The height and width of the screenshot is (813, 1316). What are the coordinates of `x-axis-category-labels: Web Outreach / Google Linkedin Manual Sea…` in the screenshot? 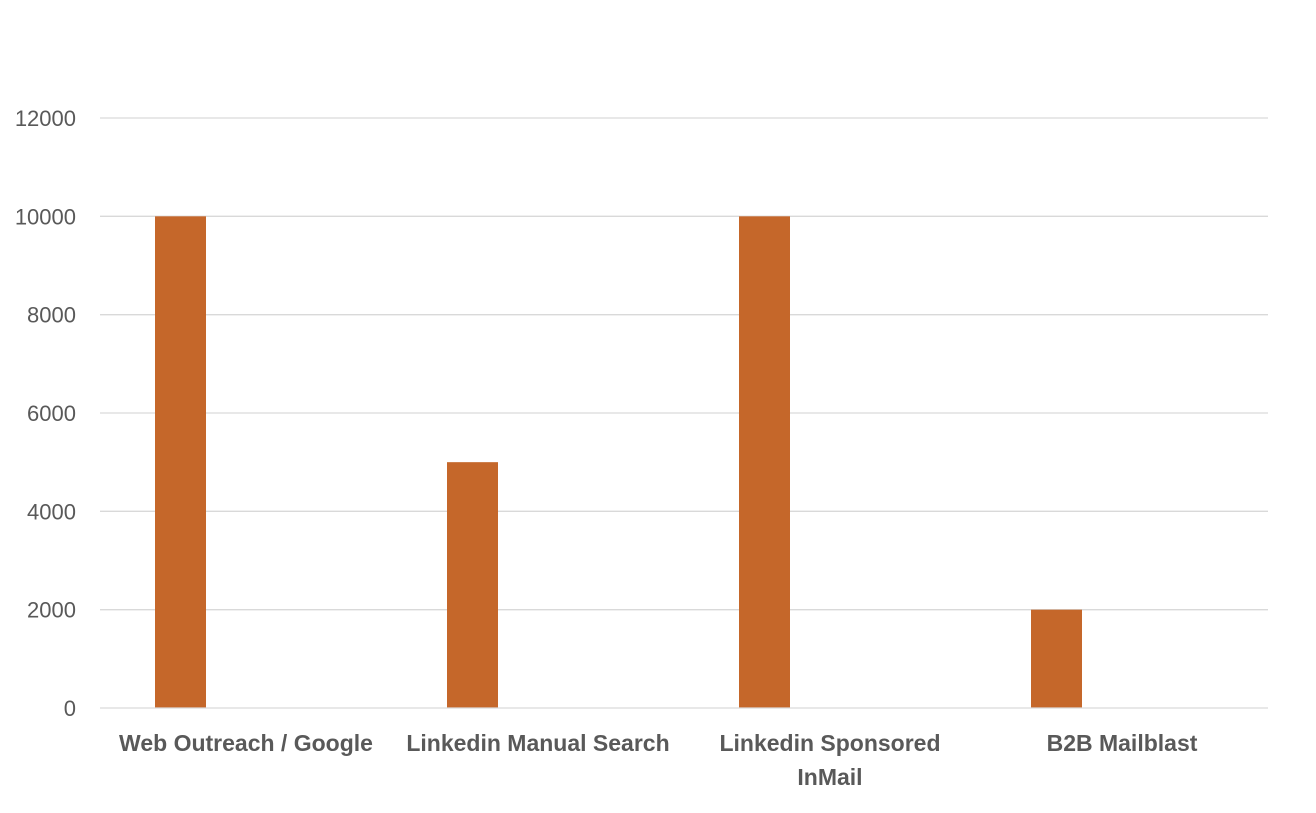 It's located at (658, 760).